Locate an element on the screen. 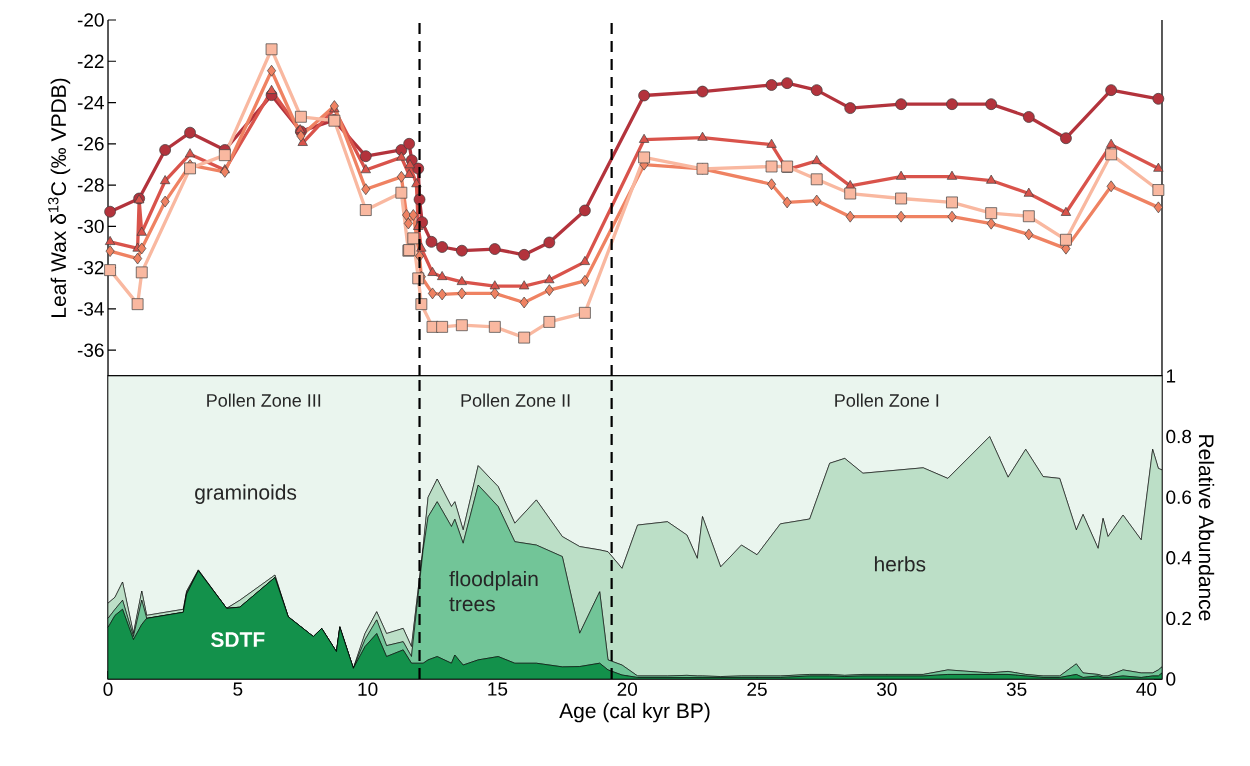 The width and height of the screenshot is (1250, 766). series-label: SDTF is located at coordinates (238, 640).